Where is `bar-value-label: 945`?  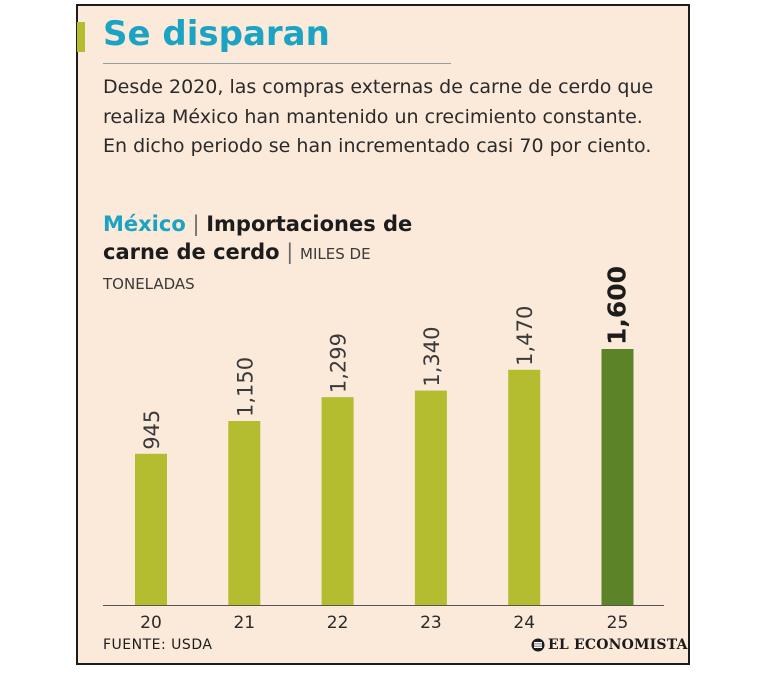 bar-value-label: 945 is located at coordinates (152, 430).